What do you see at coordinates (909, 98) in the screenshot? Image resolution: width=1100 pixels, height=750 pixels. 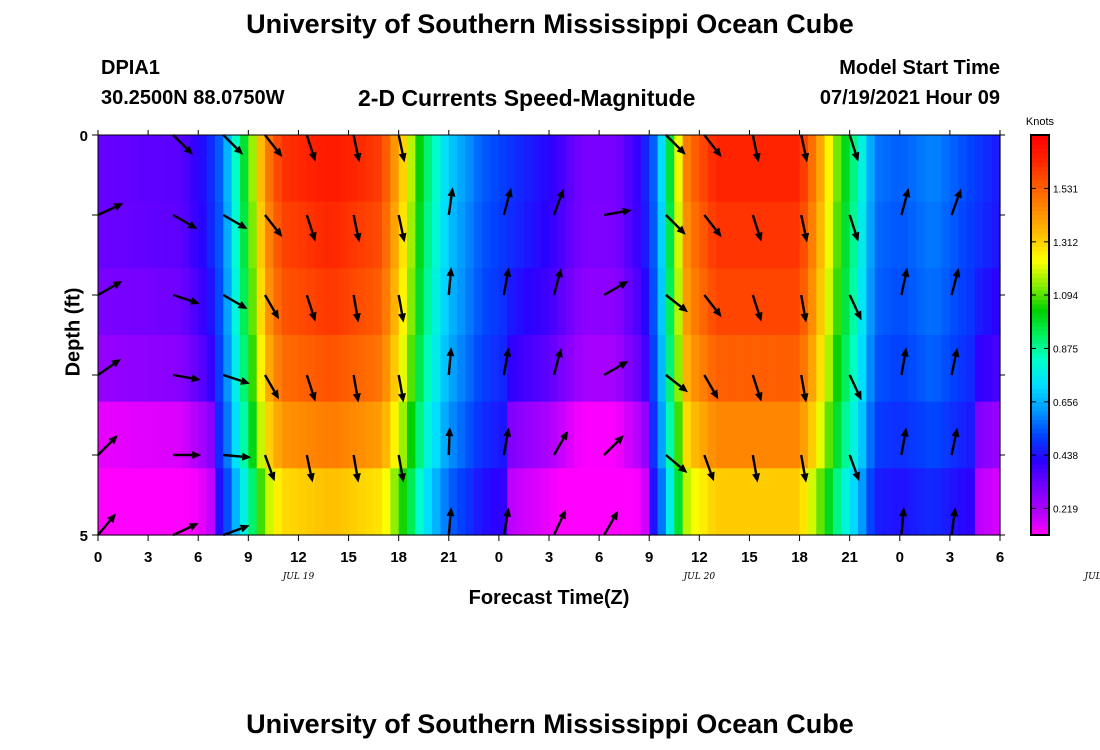 I see `model-start-value: 07/19/2021 Hour 09` at bounding box center [909, 98].